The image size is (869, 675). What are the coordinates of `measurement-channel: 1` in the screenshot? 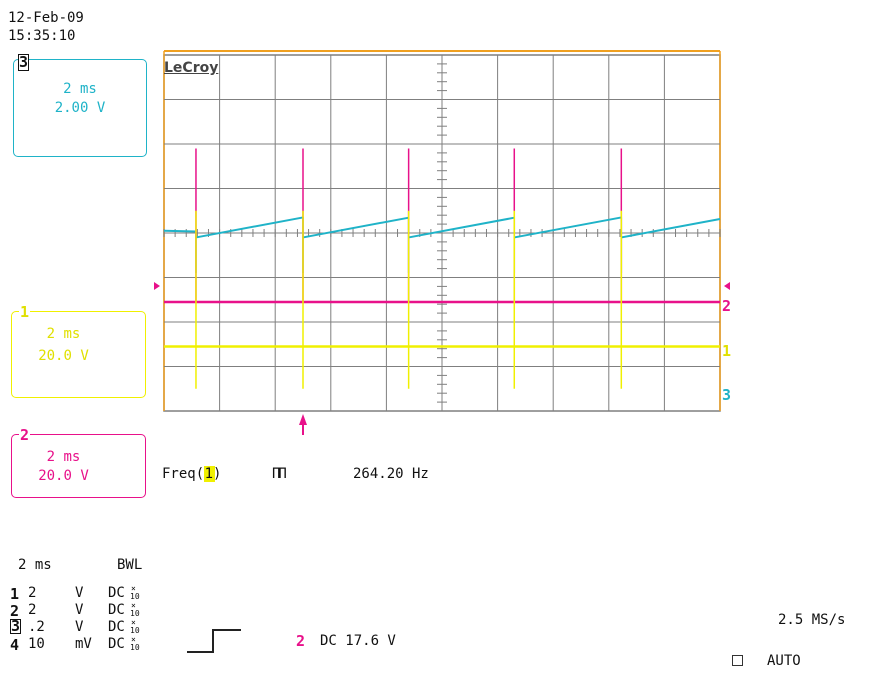 It's located at (209, 474).